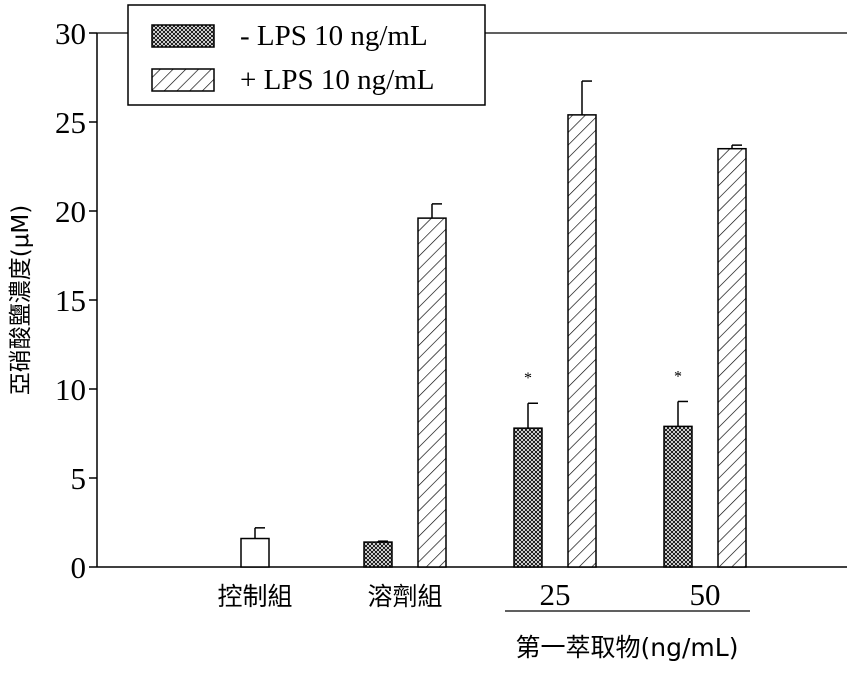 The height and width of the screenshot is (673, 847). Describe the element at coordinates (70, 389) in the screenshot. I see `y-tick-label: 10` at that location.